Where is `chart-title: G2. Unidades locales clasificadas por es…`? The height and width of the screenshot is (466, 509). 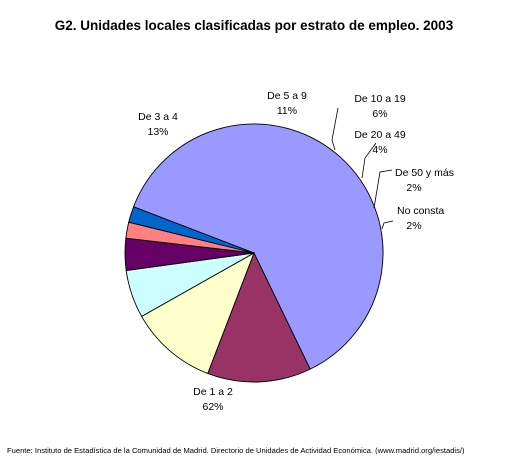
chart-title: G2. Unidades locales clasificadas por es… is located at coordinates (254, 25).